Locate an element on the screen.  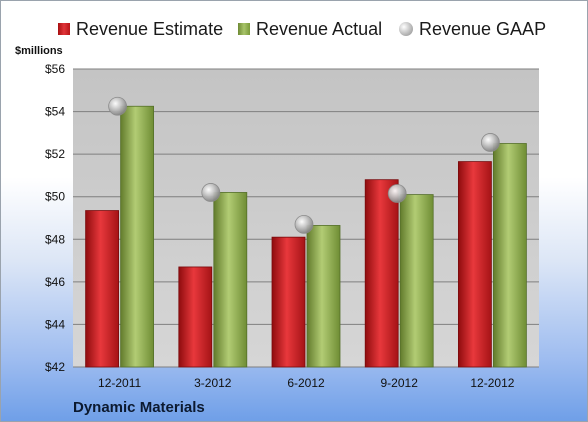
x-tick-label: 6-2012 is located at coordinates (306, 383).